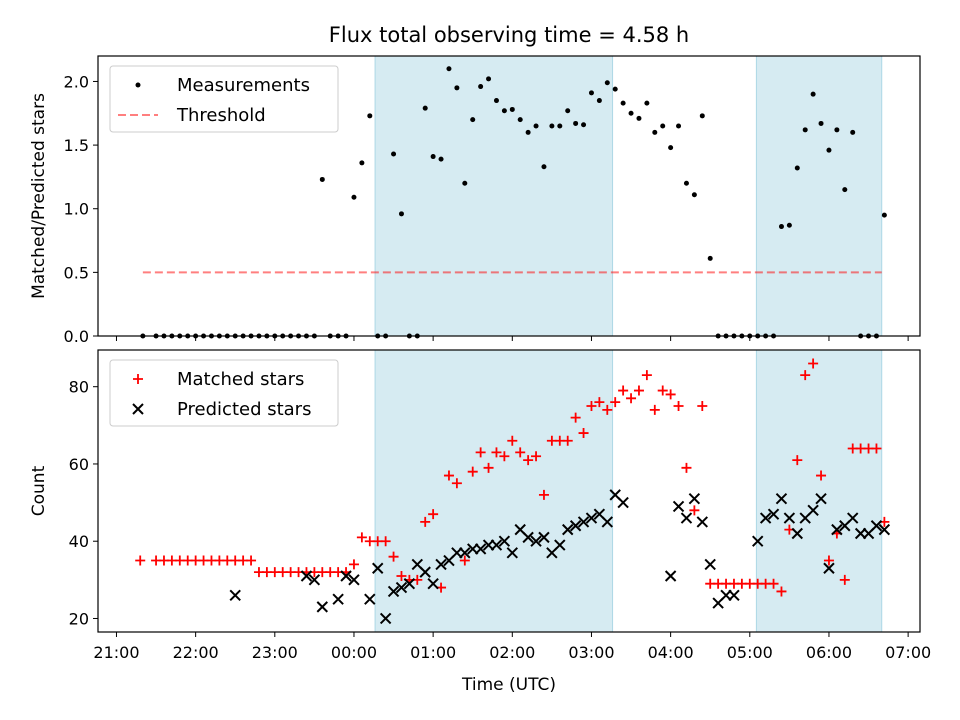  I want to click on x-tick-label: 06:00, so click(829, 652).